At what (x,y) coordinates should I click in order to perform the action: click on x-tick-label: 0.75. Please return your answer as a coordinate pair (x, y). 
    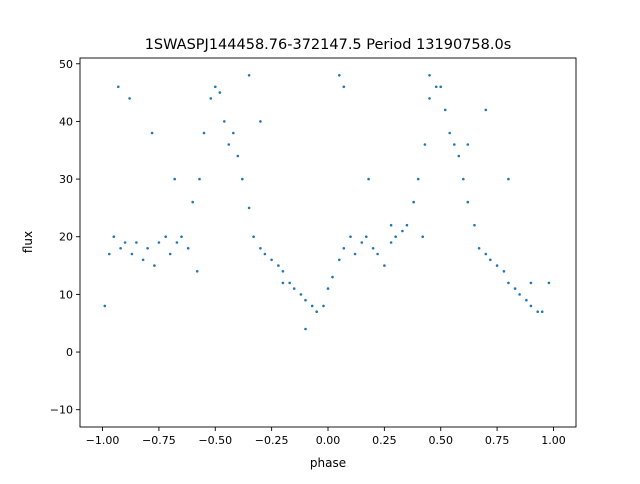
    Looking at the image, I should click on (497, 440).